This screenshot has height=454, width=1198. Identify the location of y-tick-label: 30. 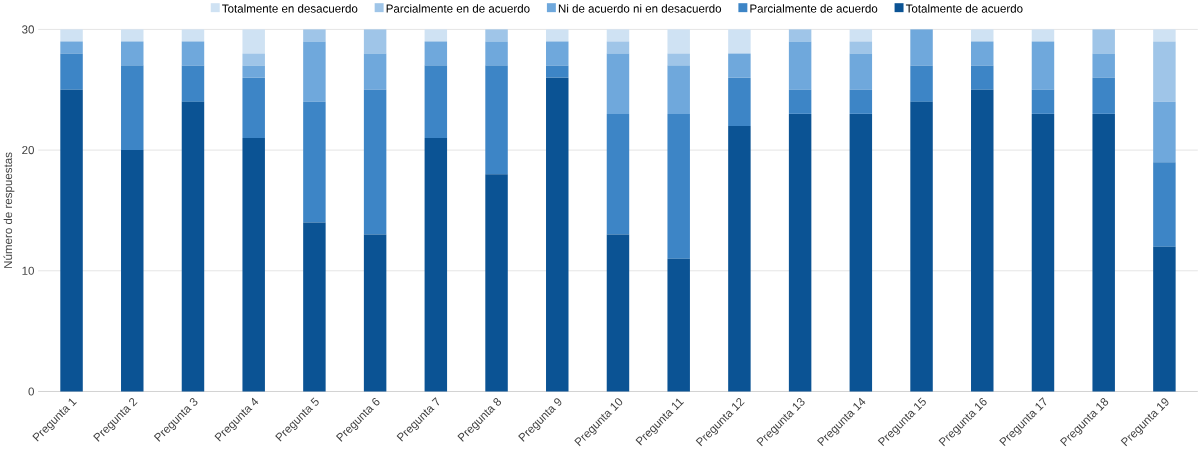
(28, 29).